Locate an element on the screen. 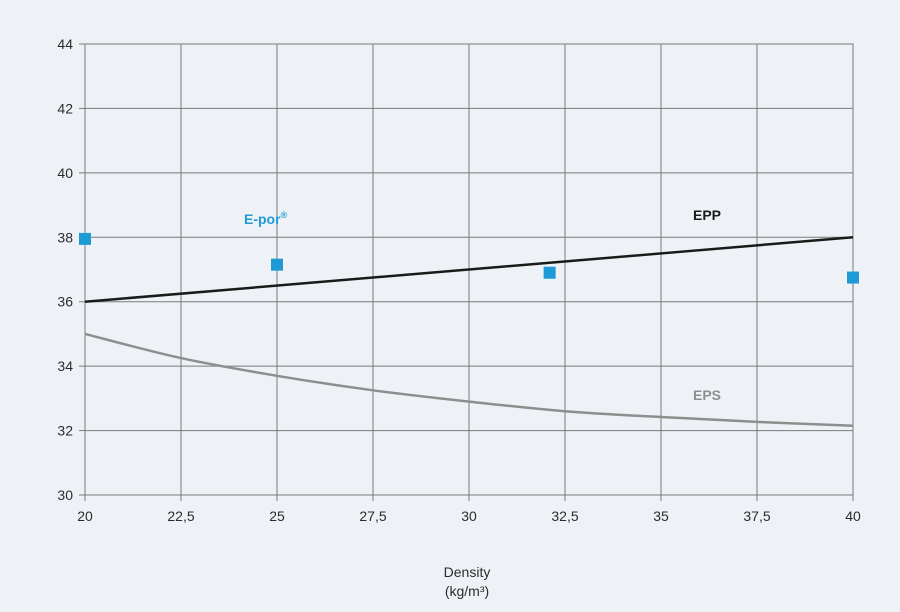 The height and width of the screenshot is (612, 900). x-axis-label: Density is located at coordinates (467, 572).